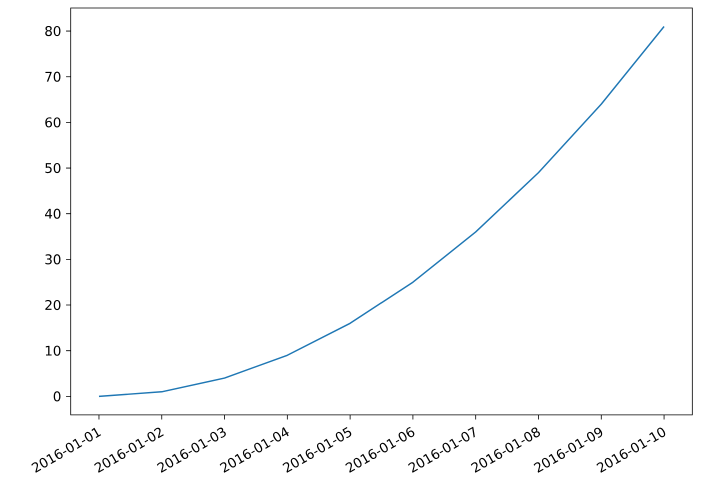  Describe the element at coordinates (52, 167) in the screenshot. I see `y-tick-label: 50` at that location.